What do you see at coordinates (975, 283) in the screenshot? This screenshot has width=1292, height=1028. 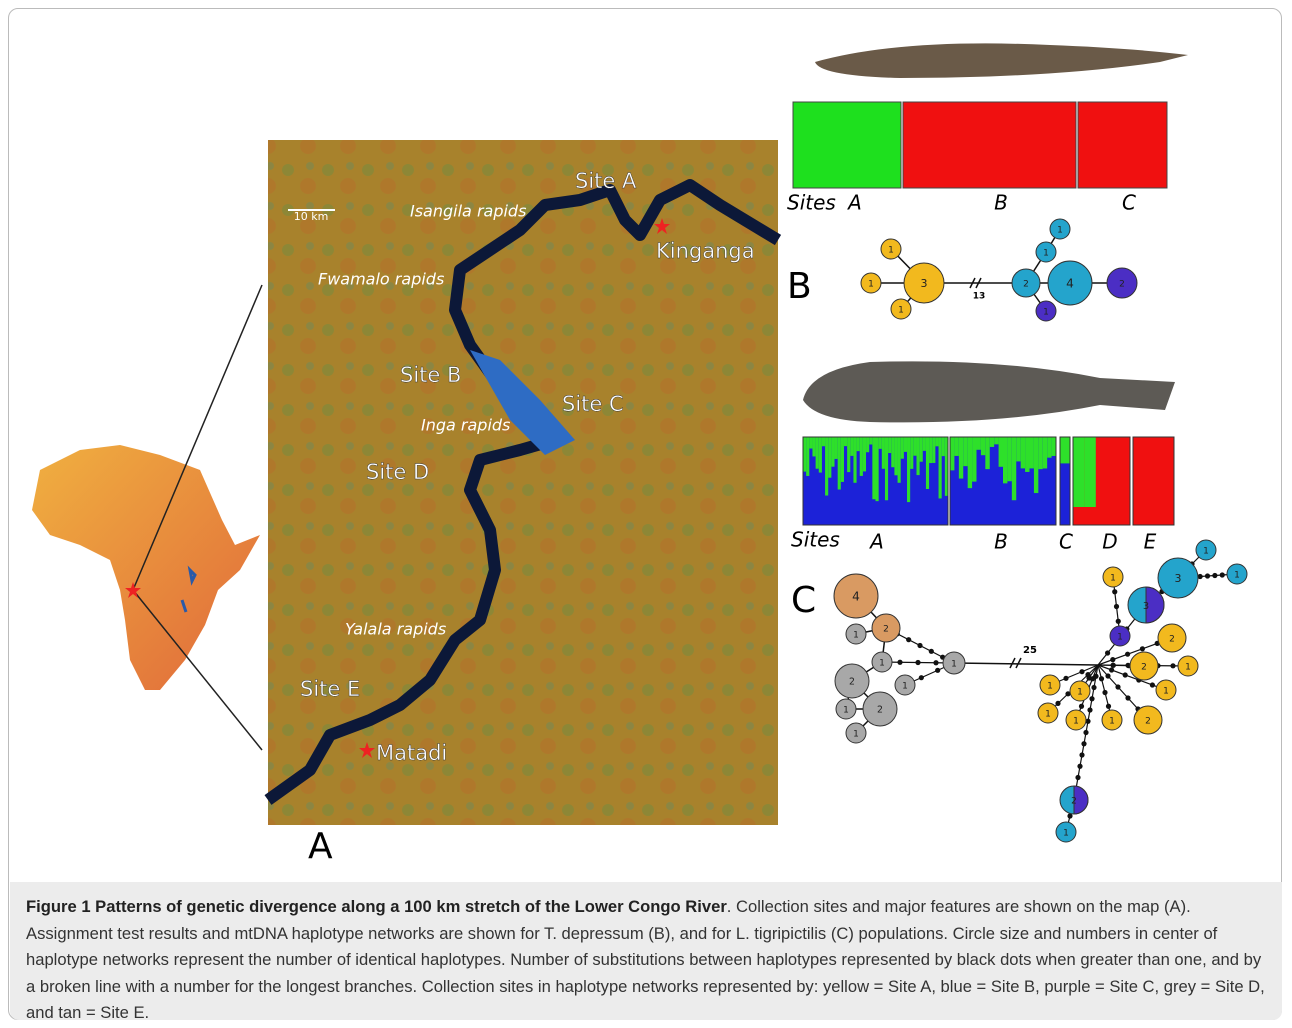 I see `break-mark` at bounding box center [975, 283].